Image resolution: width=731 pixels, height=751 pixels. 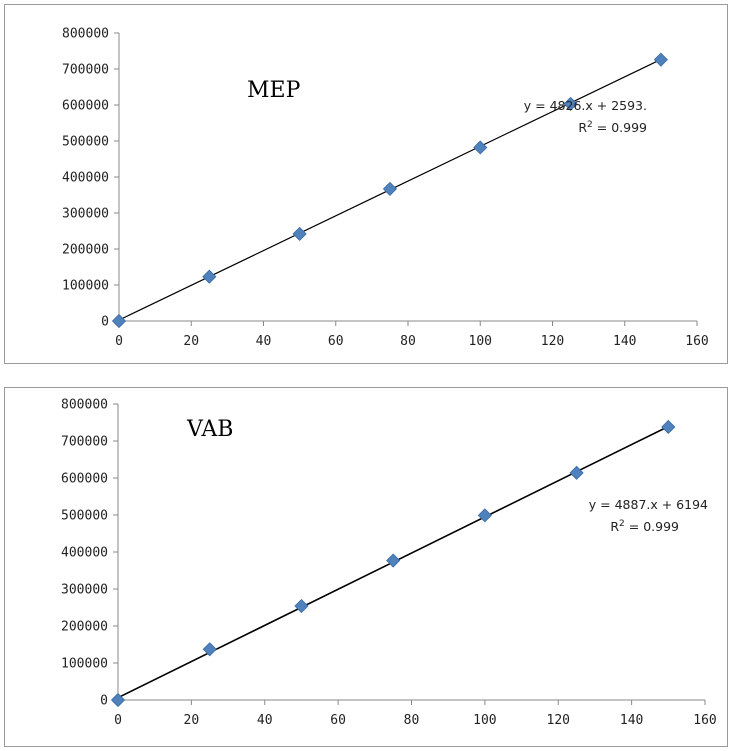 I want to click on chart-title: VAB, so click(x=209, y=429).